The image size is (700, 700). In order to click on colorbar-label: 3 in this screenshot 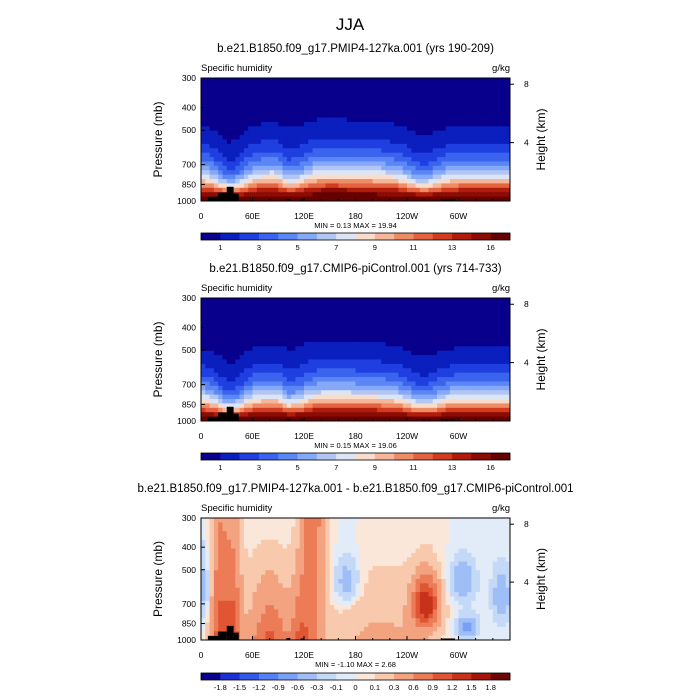, I will do `click(259, 247)`.